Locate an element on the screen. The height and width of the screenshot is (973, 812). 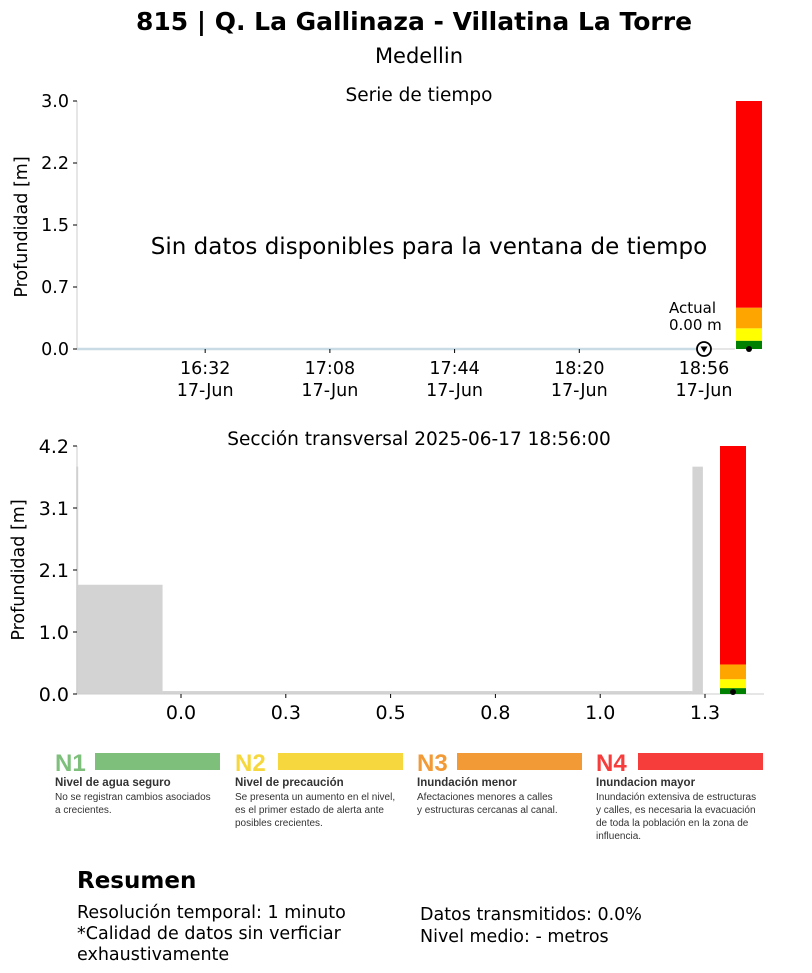
current-level-value: 0.00 m is located at coordinates (695, 325).